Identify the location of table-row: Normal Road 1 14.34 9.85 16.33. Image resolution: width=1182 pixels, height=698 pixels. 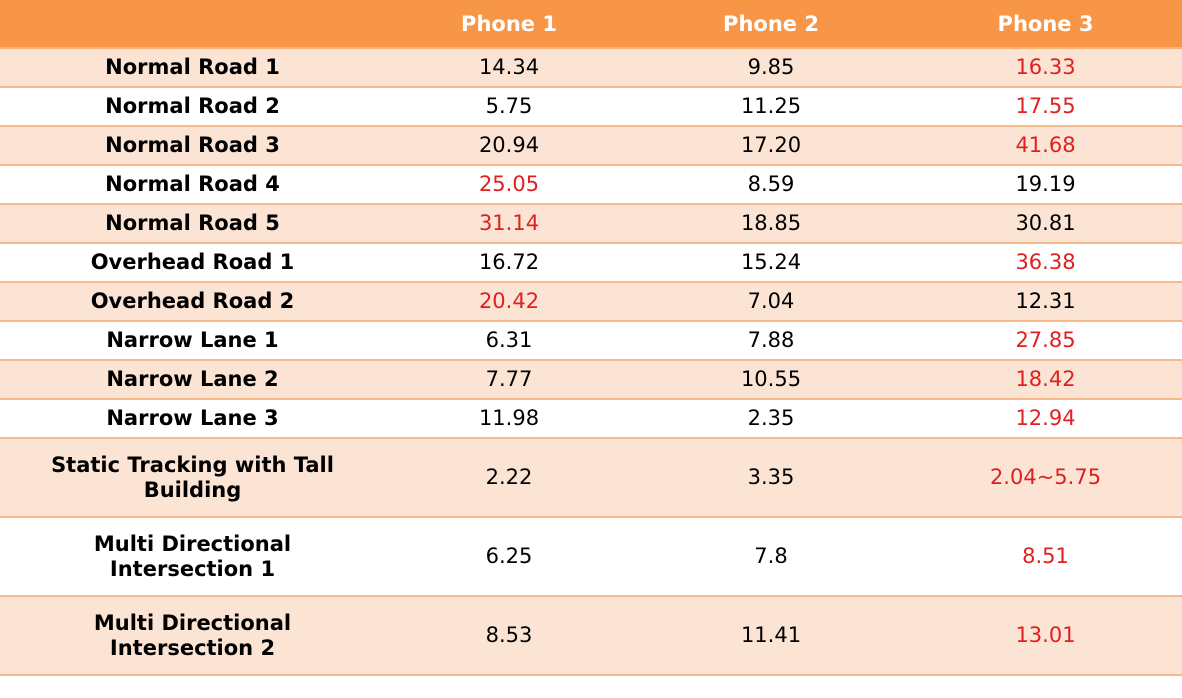
(591, 67).